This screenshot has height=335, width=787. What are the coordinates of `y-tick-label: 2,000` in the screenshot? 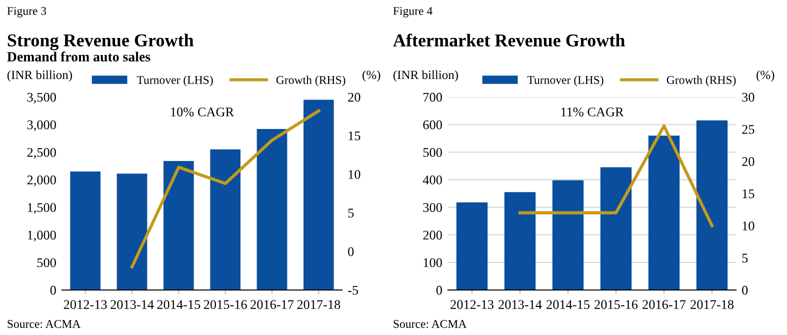 It's located at (41, 181).